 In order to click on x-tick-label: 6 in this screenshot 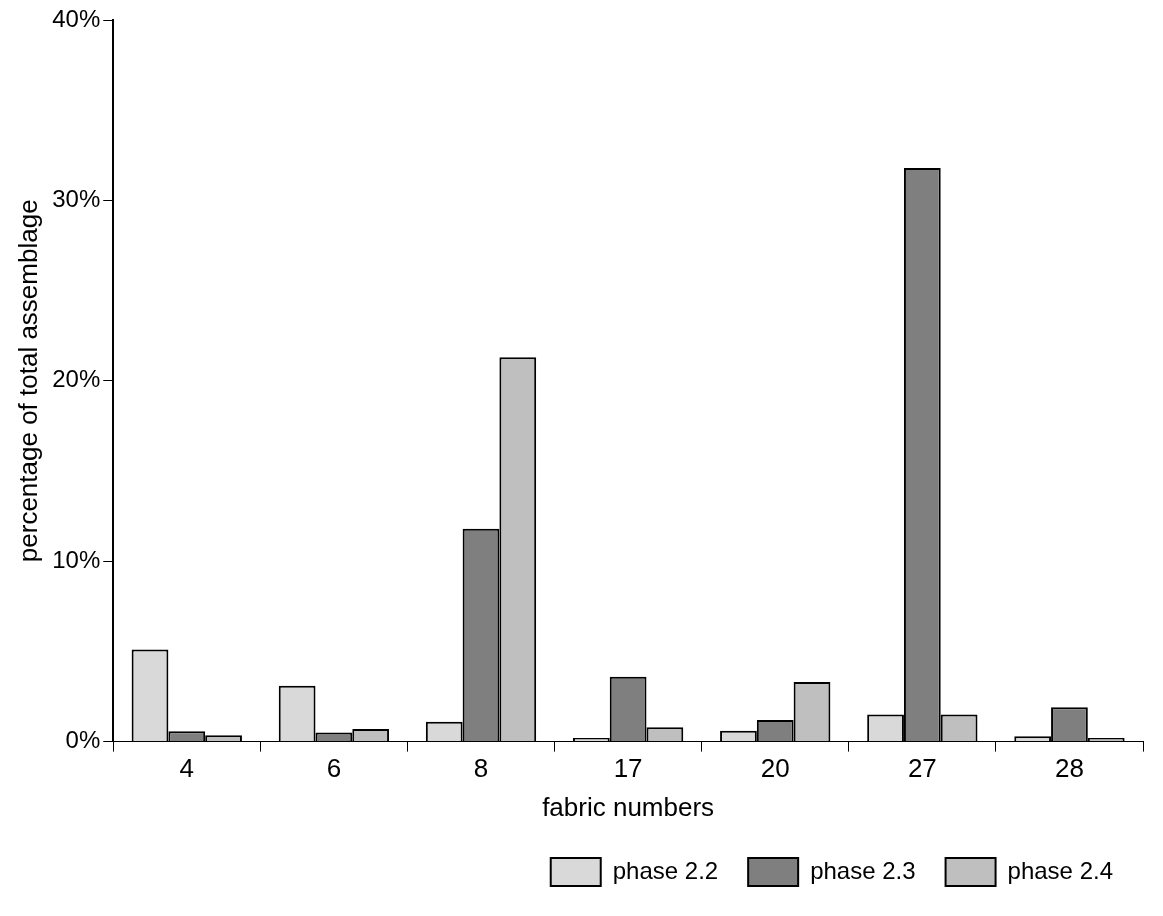, I will do `click(334, 768)`.